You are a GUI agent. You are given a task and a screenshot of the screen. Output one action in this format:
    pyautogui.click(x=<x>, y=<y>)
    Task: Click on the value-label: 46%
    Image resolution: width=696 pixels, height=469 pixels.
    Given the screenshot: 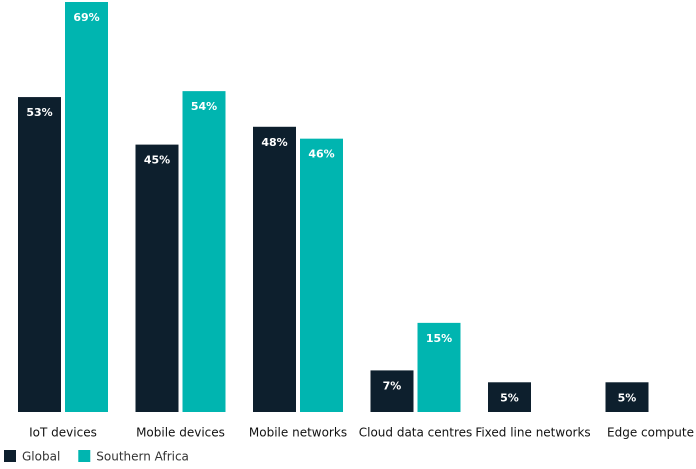 What is the action you would take?
    pyautogui.click(x=321, y=154)
    